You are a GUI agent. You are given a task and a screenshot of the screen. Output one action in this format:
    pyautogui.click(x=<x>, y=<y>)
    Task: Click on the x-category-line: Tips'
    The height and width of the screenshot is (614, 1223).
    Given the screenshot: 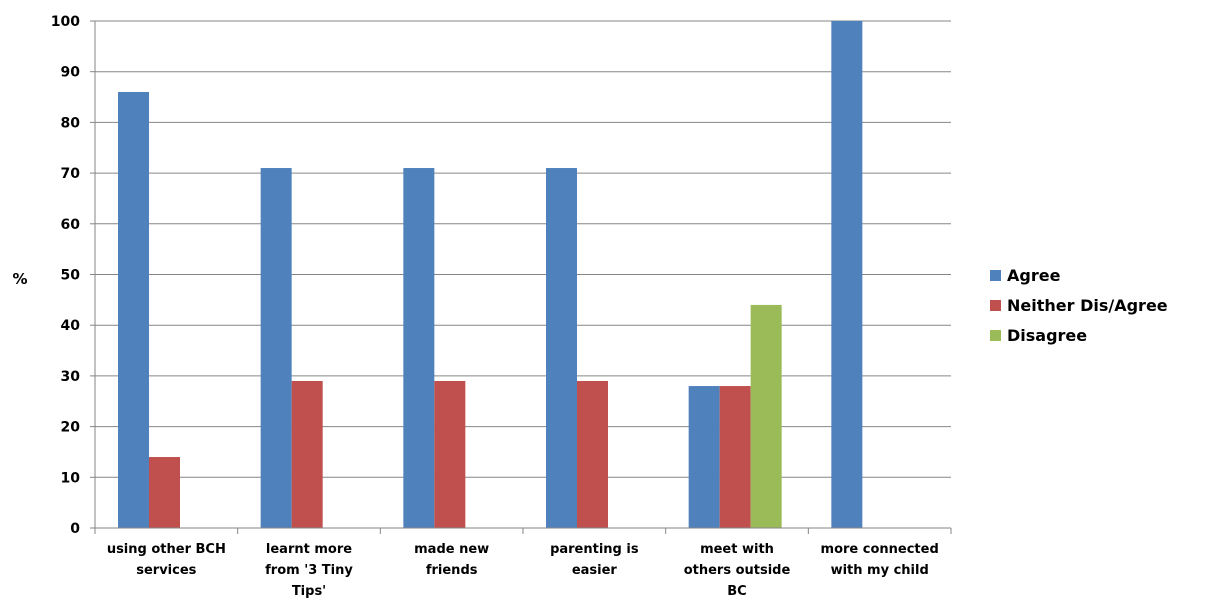 What is the action you would take?
    pyautogui.click(x=309, y=591)
    